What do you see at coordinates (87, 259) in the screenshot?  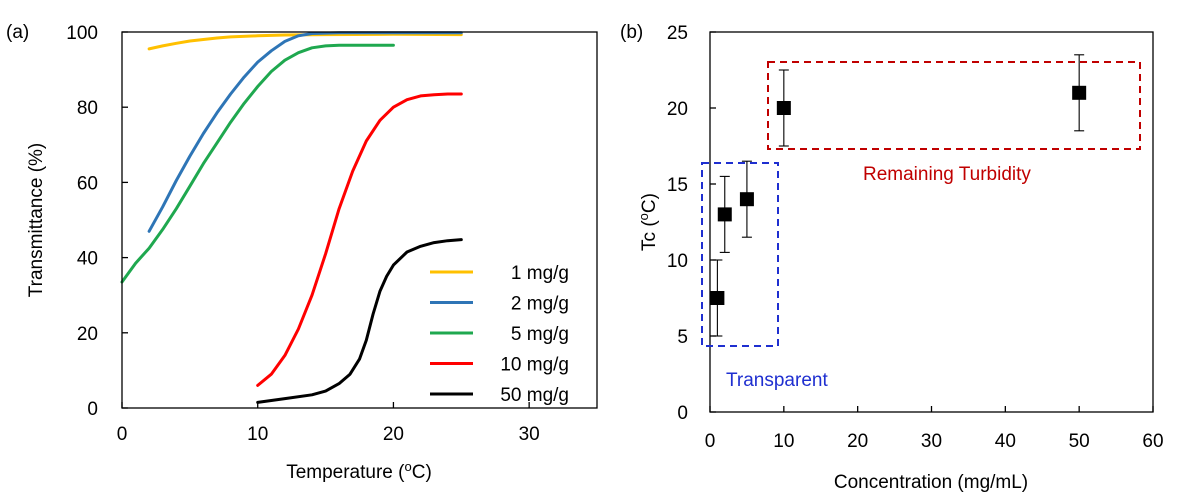 I see `panel-a-y-tick-label: 40` at bounding box center [87, 259].